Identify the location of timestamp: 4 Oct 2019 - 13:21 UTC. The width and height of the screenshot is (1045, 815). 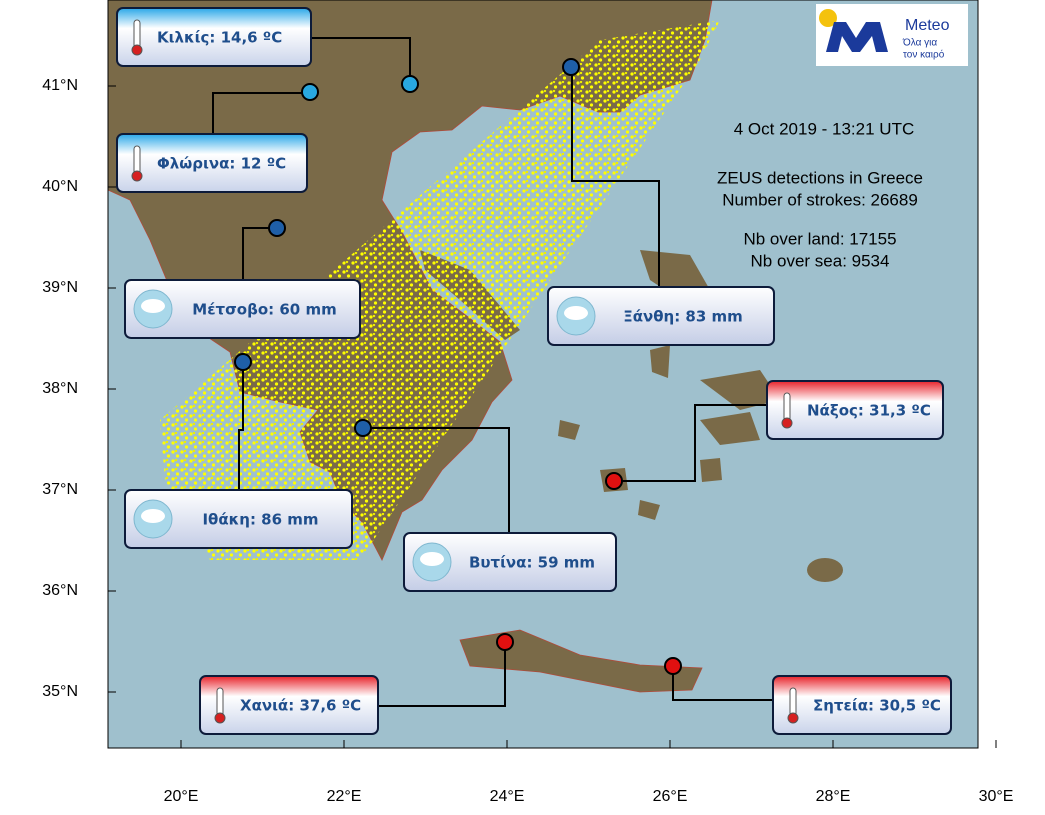
(824, 128).